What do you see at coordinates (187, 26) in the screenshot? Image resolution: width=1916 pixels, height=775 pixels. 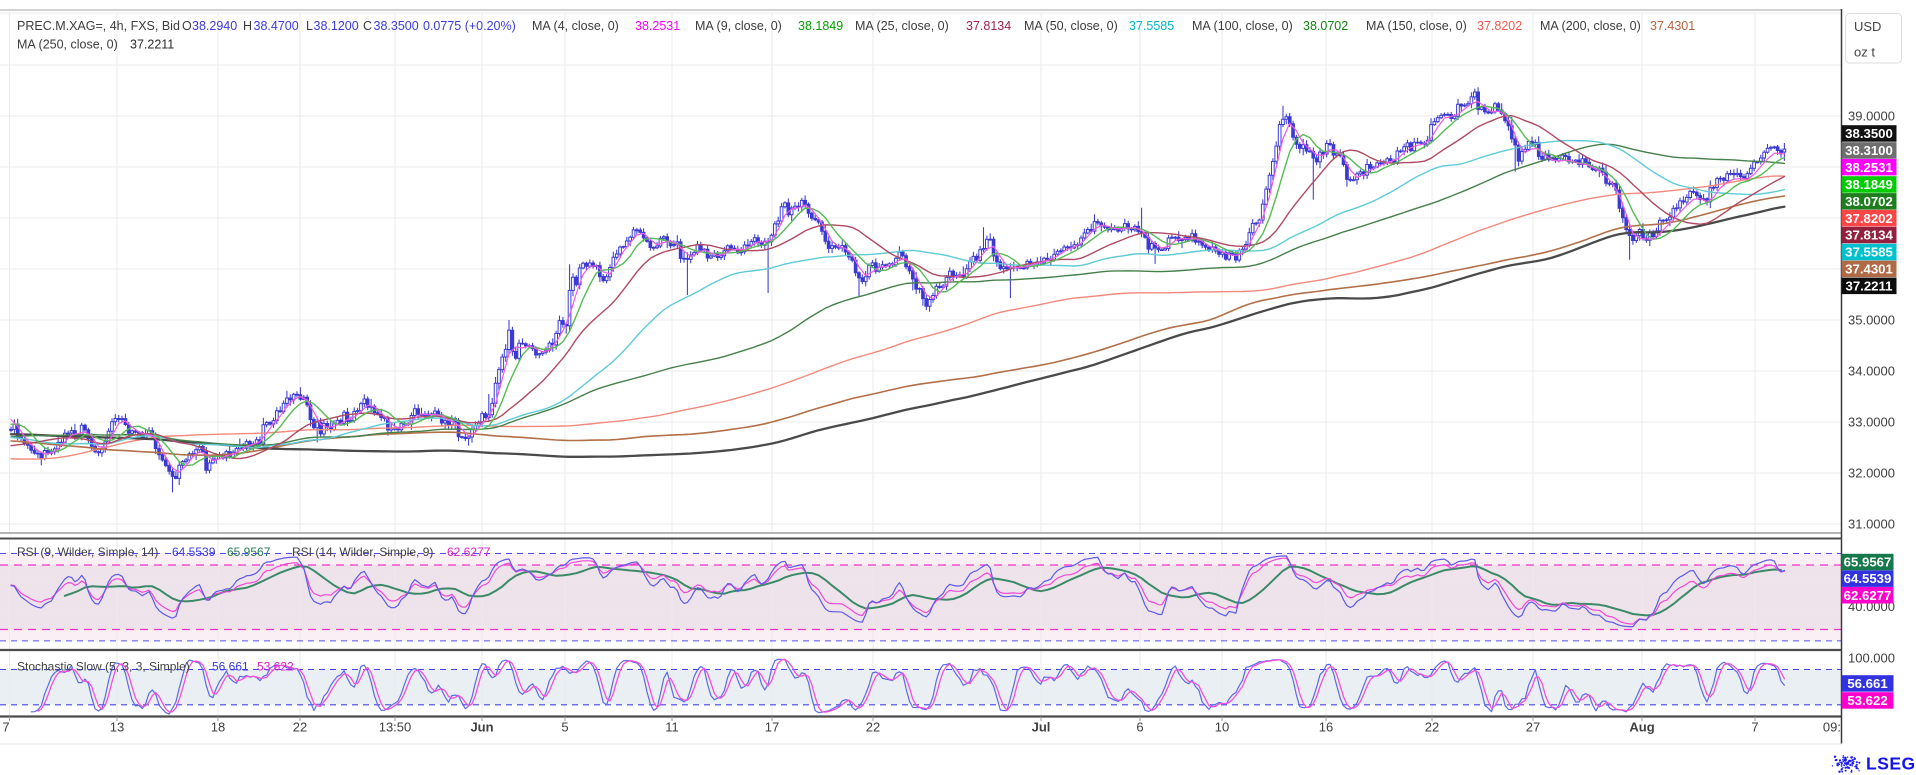 I see `svg-text: O` at bounding box center [187, 26].